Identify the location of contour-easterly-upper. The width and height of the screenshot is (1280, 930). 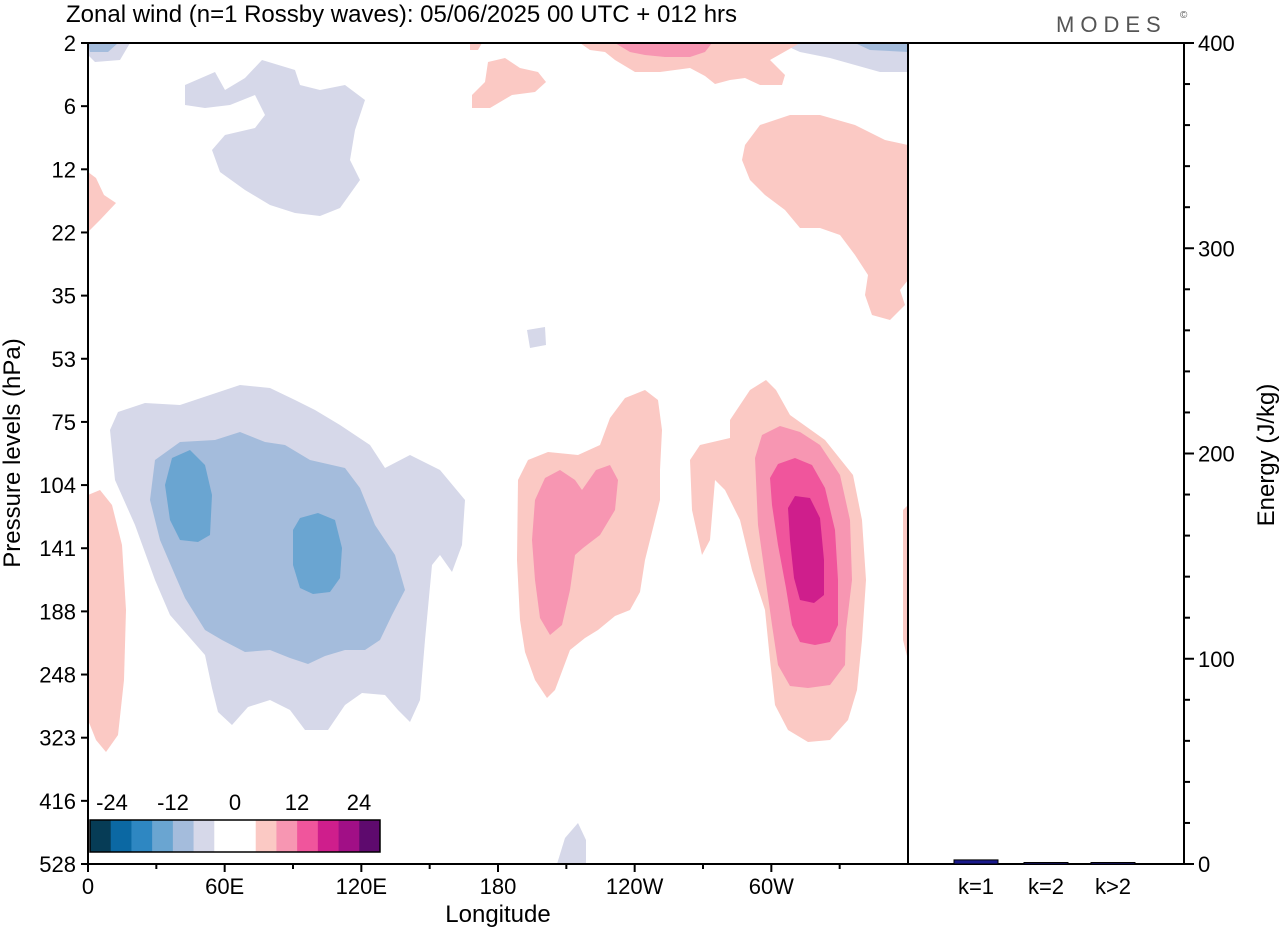
(275, 138).